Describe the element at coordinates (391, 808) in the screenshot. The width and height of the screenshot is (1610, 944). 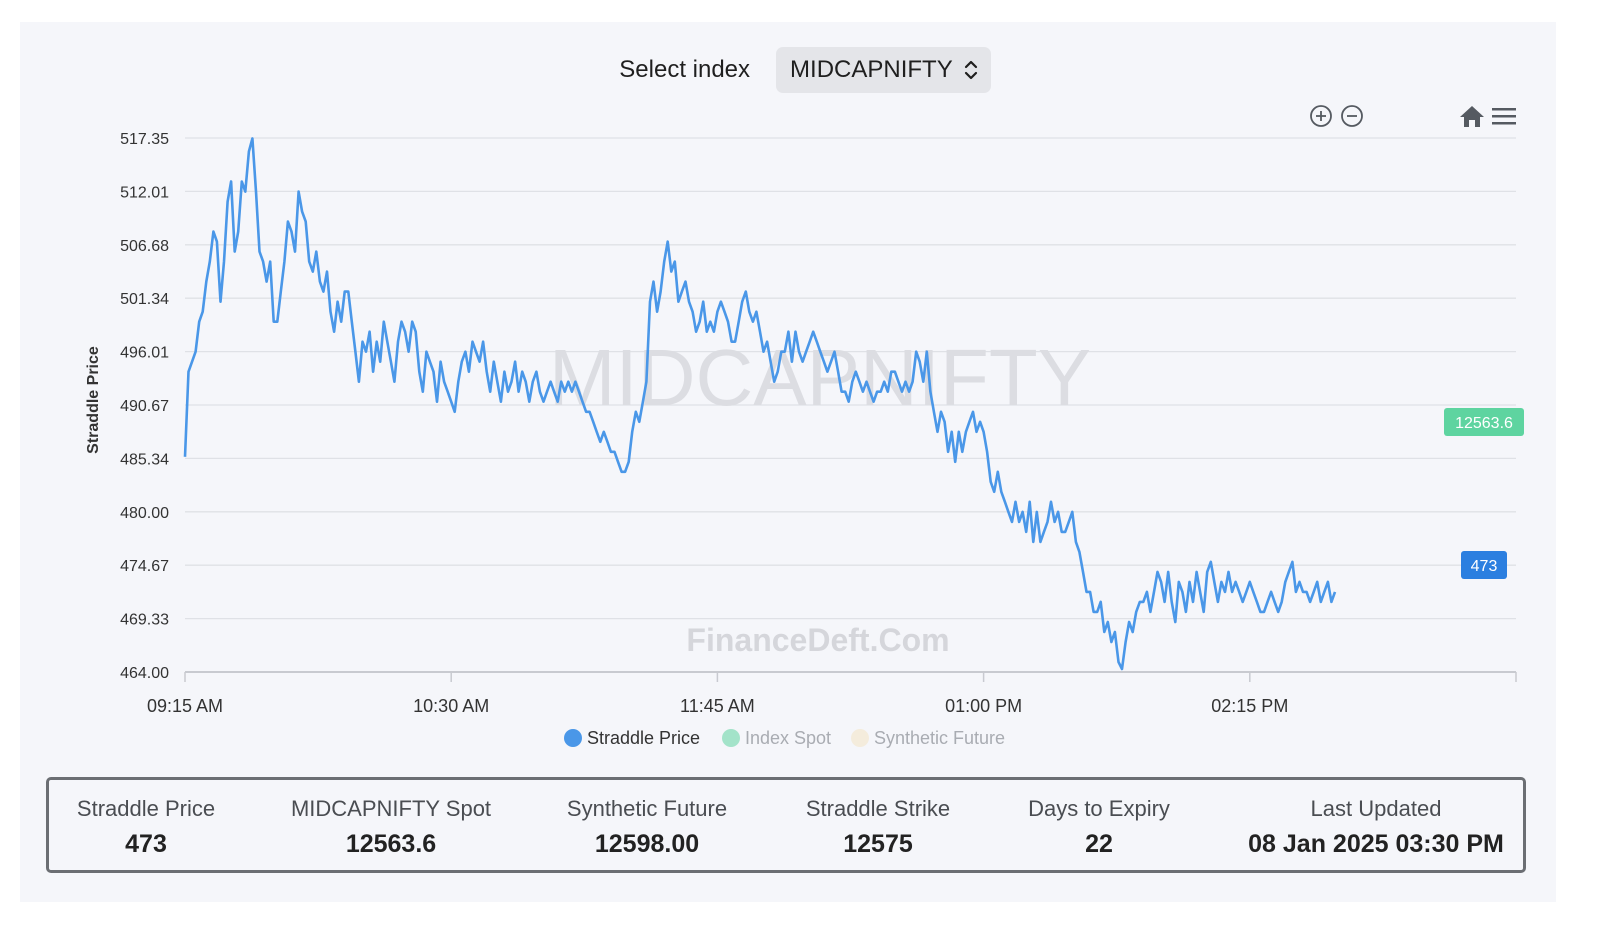
I see `stat-label: MIDCAPNIFTY Spot` at that location.